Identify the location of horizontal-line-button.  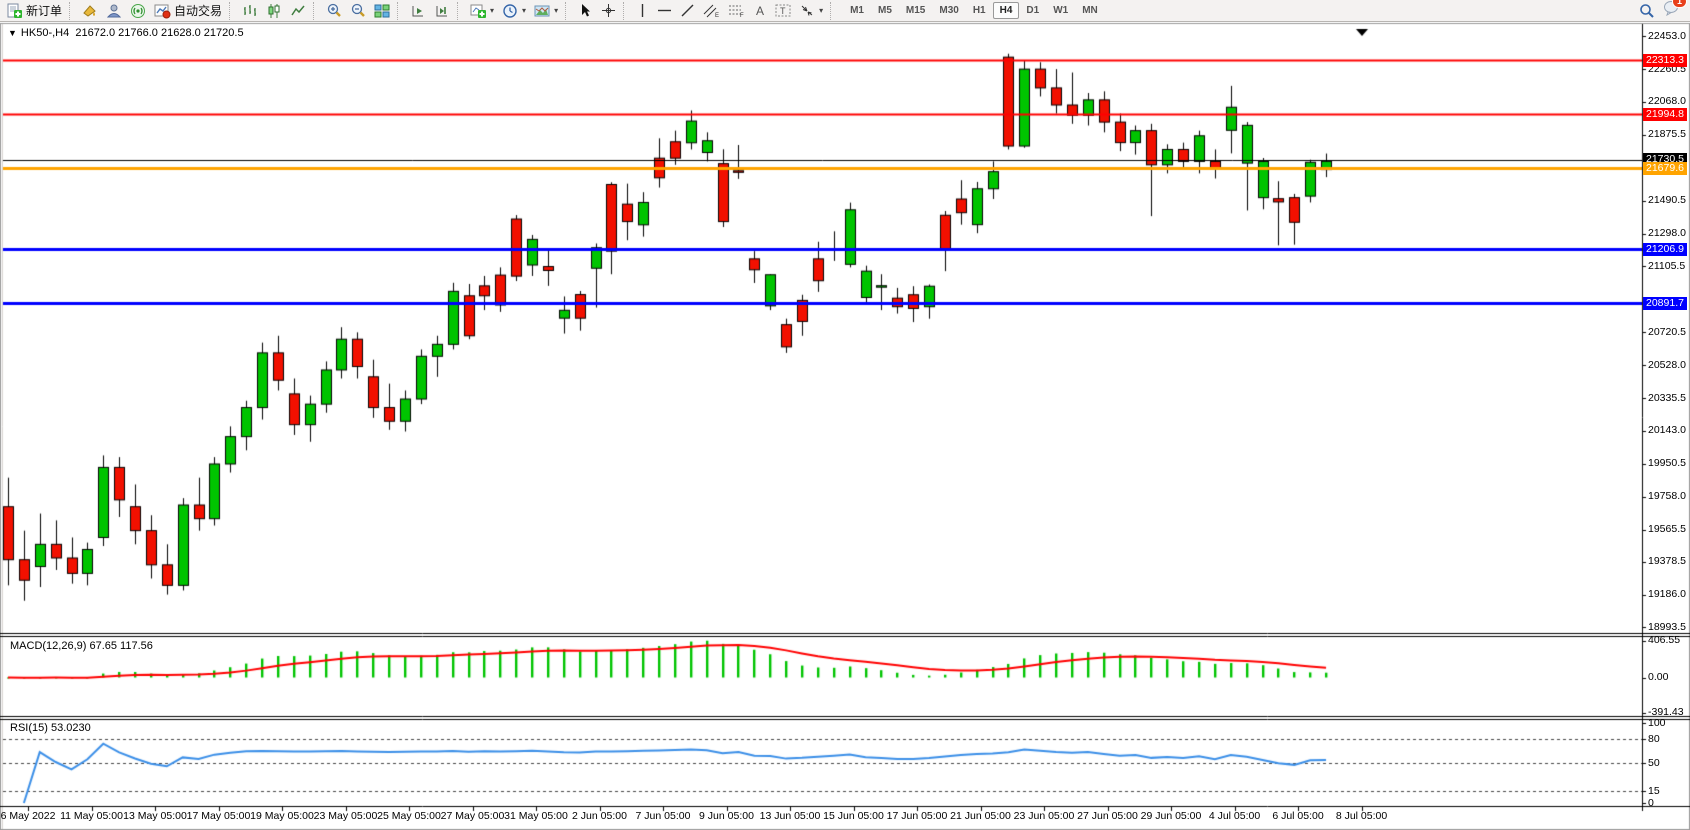
(664, 11).